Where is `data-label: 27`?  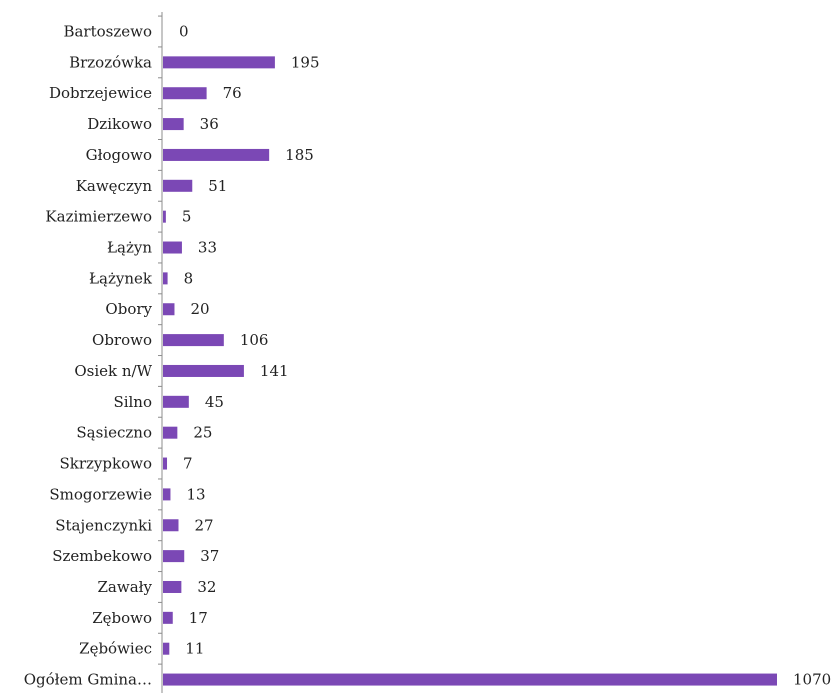
data-label: 27 is located at coordinates (203, 525).